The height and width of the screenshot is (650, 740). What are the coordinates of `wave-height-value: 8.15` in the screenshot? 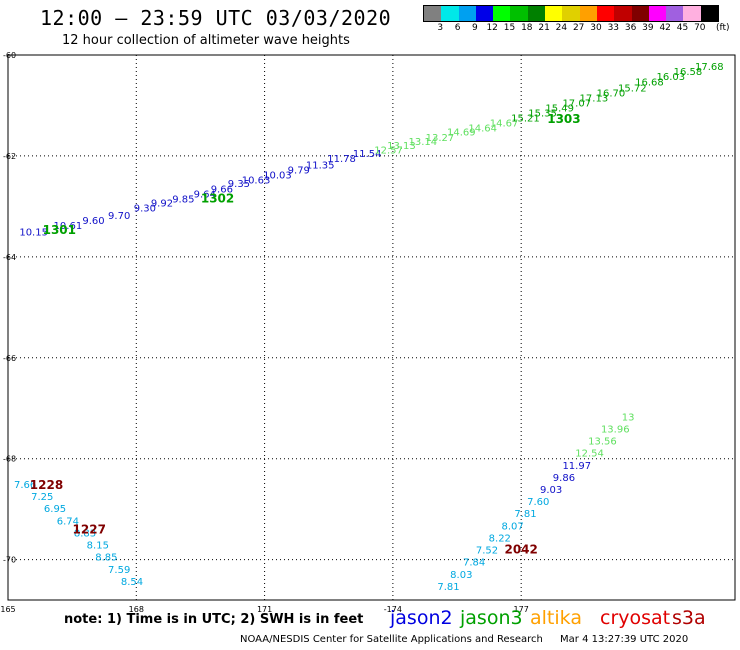 It's located at (98, 546).